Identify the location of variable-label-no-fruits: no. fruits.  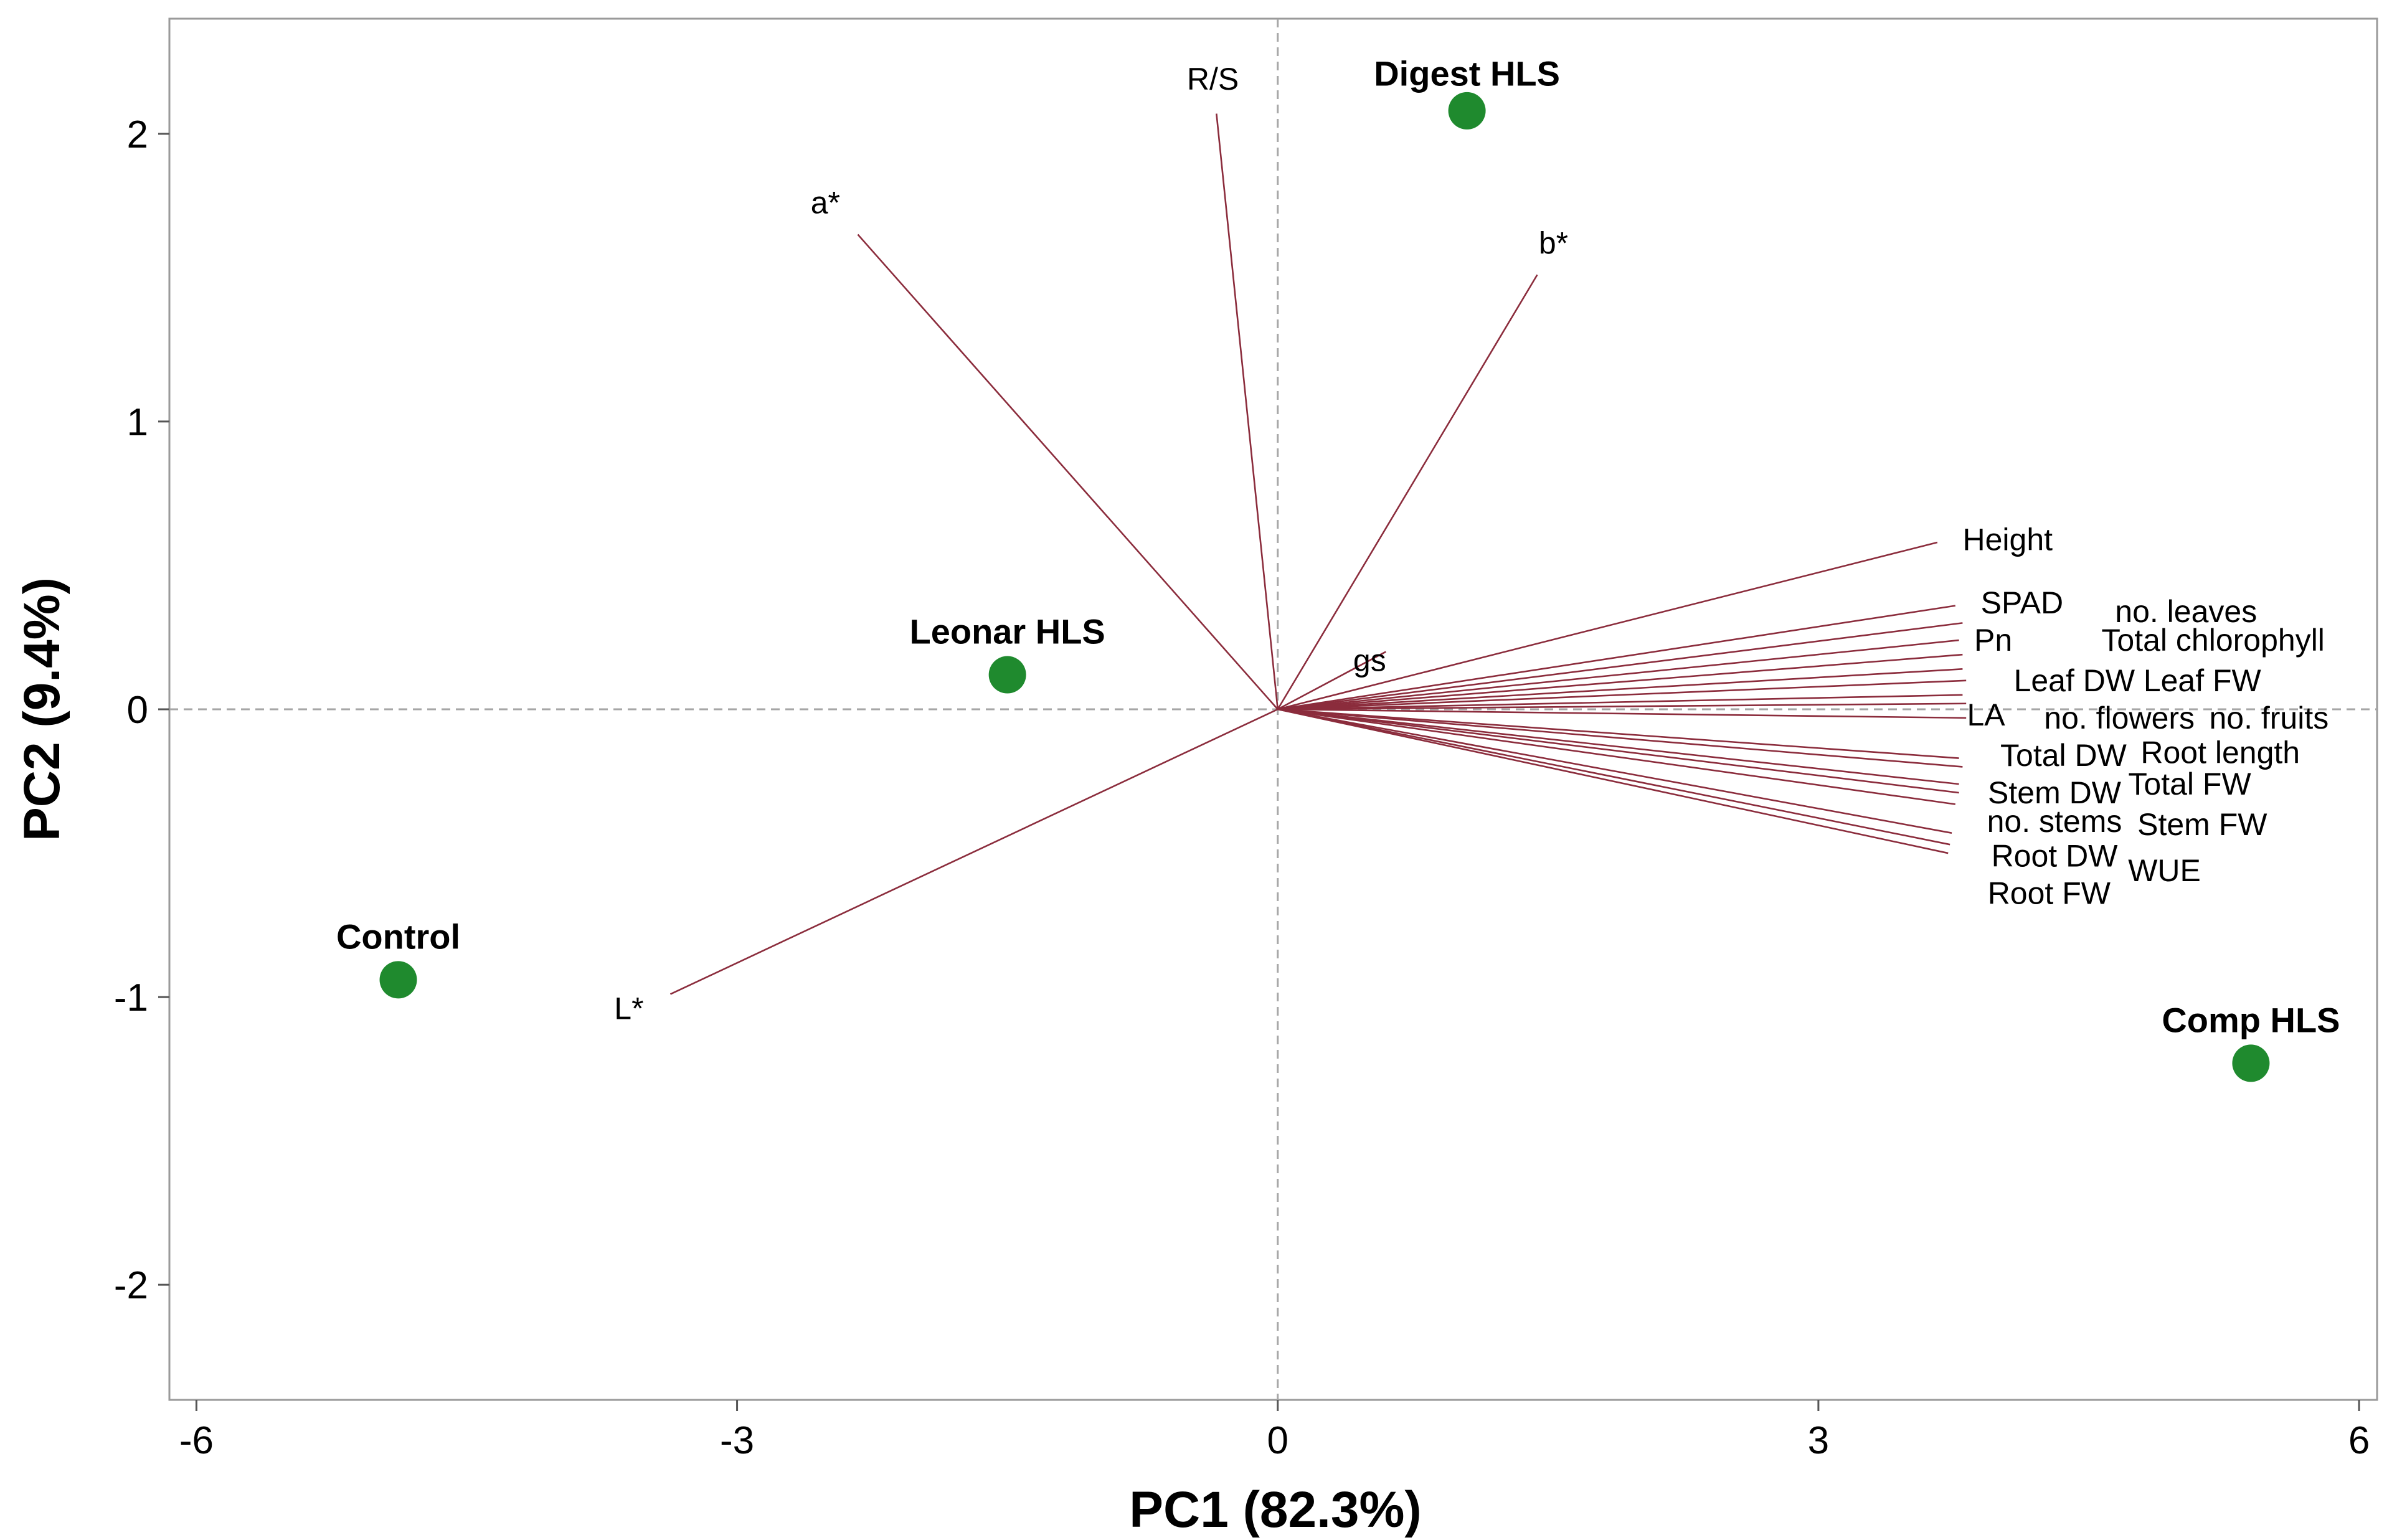
(2268, 718).